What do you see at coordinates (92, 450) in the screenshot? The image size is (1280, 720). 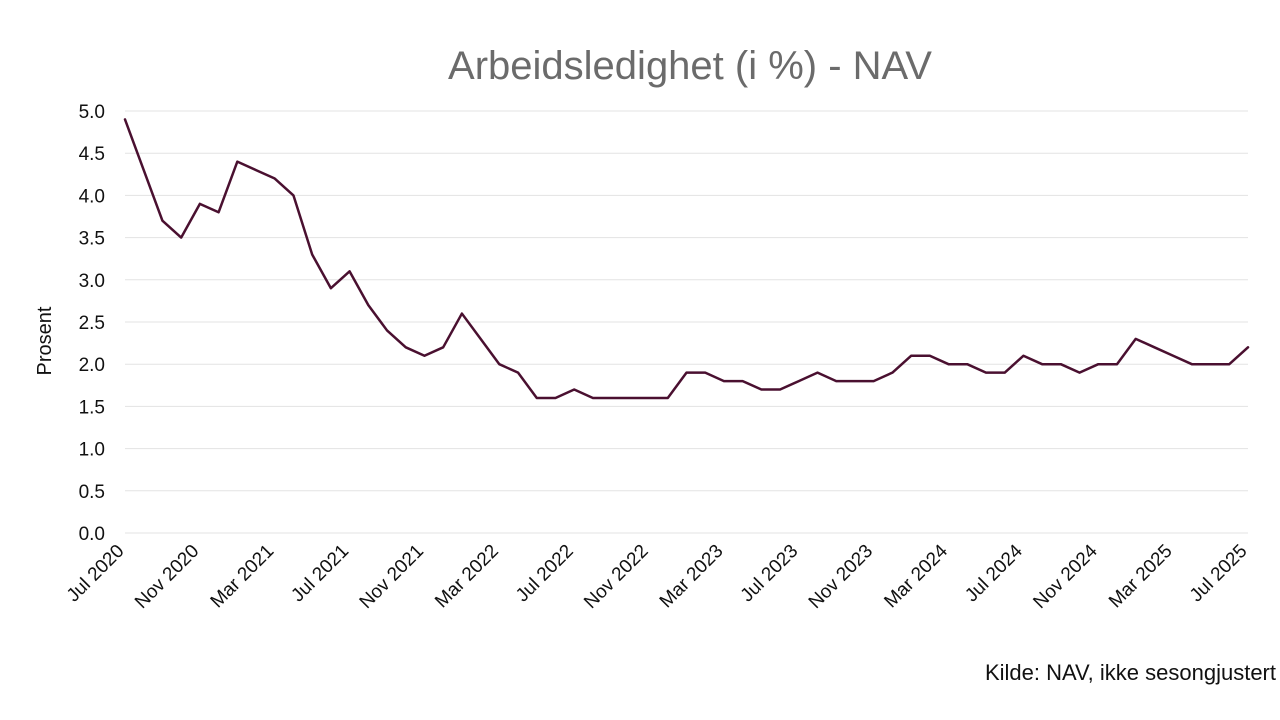 I see `y-tick-label: 1.0` at bounding box center [92, 450].